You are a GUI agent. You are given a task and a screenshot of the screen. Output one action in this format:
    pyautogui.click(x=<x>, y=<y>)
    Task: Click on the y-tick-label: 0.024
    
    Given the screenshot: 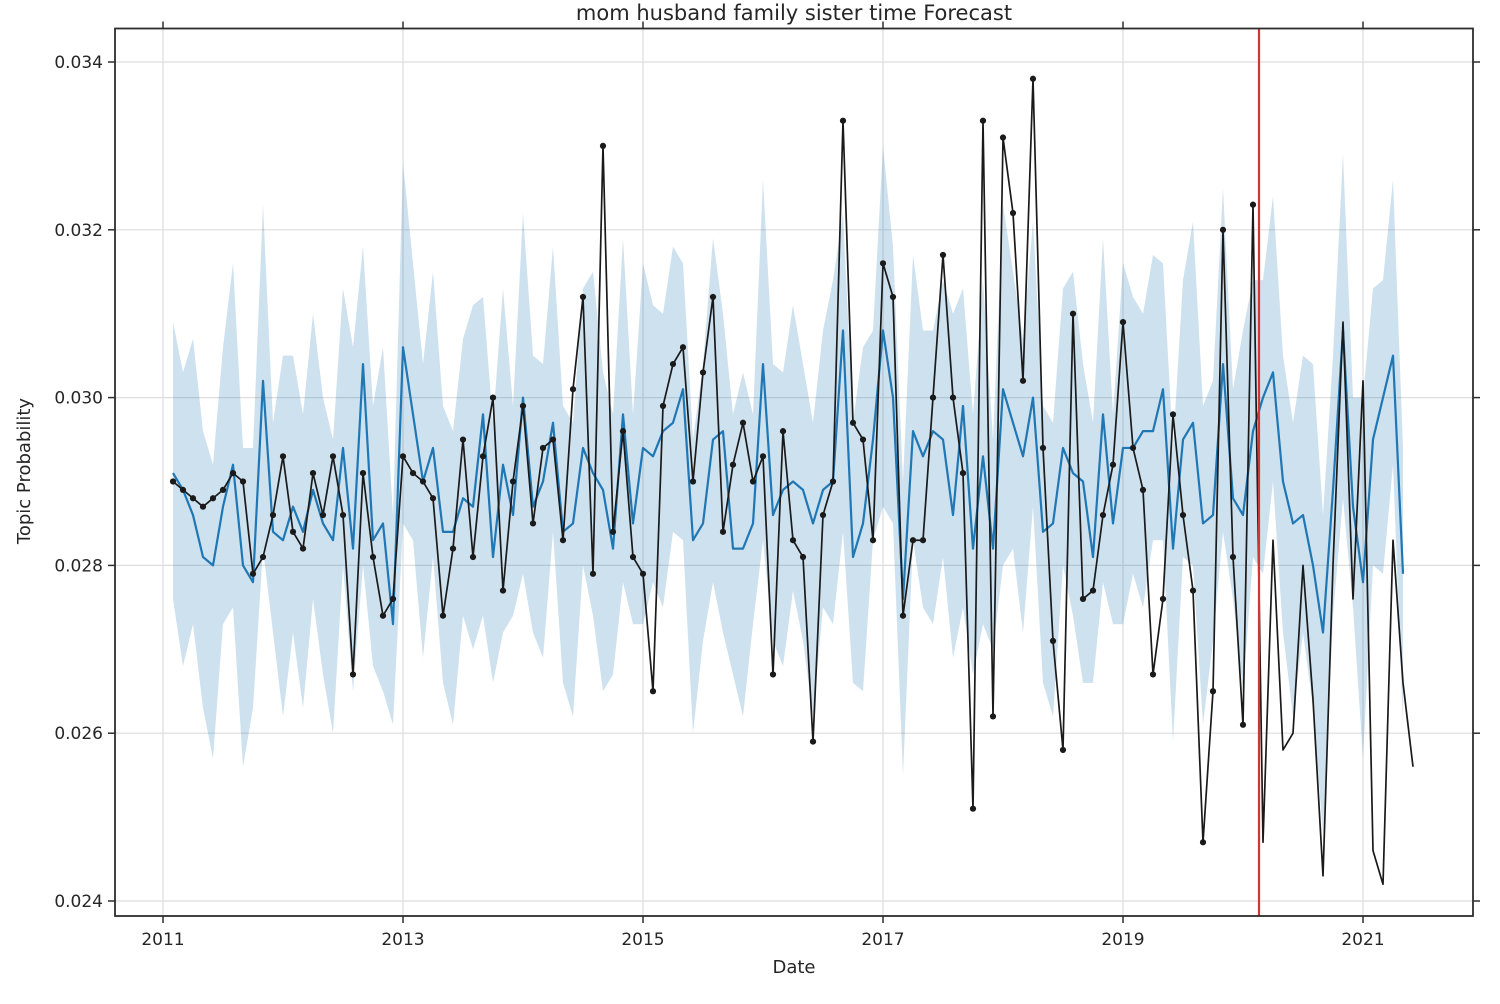 What is the action you would take?
    pyautogui.click(x=78, y=902)
    